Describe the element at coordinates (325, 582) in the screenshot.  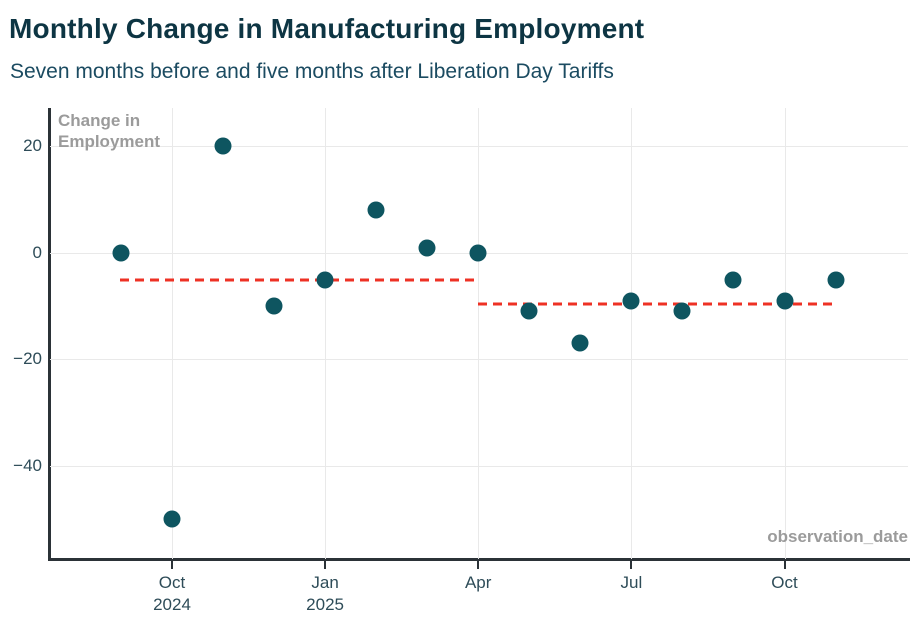
I see `x-tick-month: Jan` at that location.